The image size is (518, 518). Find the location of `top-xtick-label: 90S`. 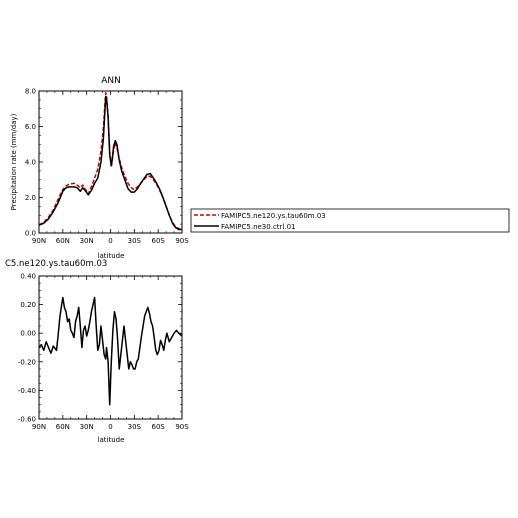

top-xtick-label: 90S is located at coordinates (182, 241).